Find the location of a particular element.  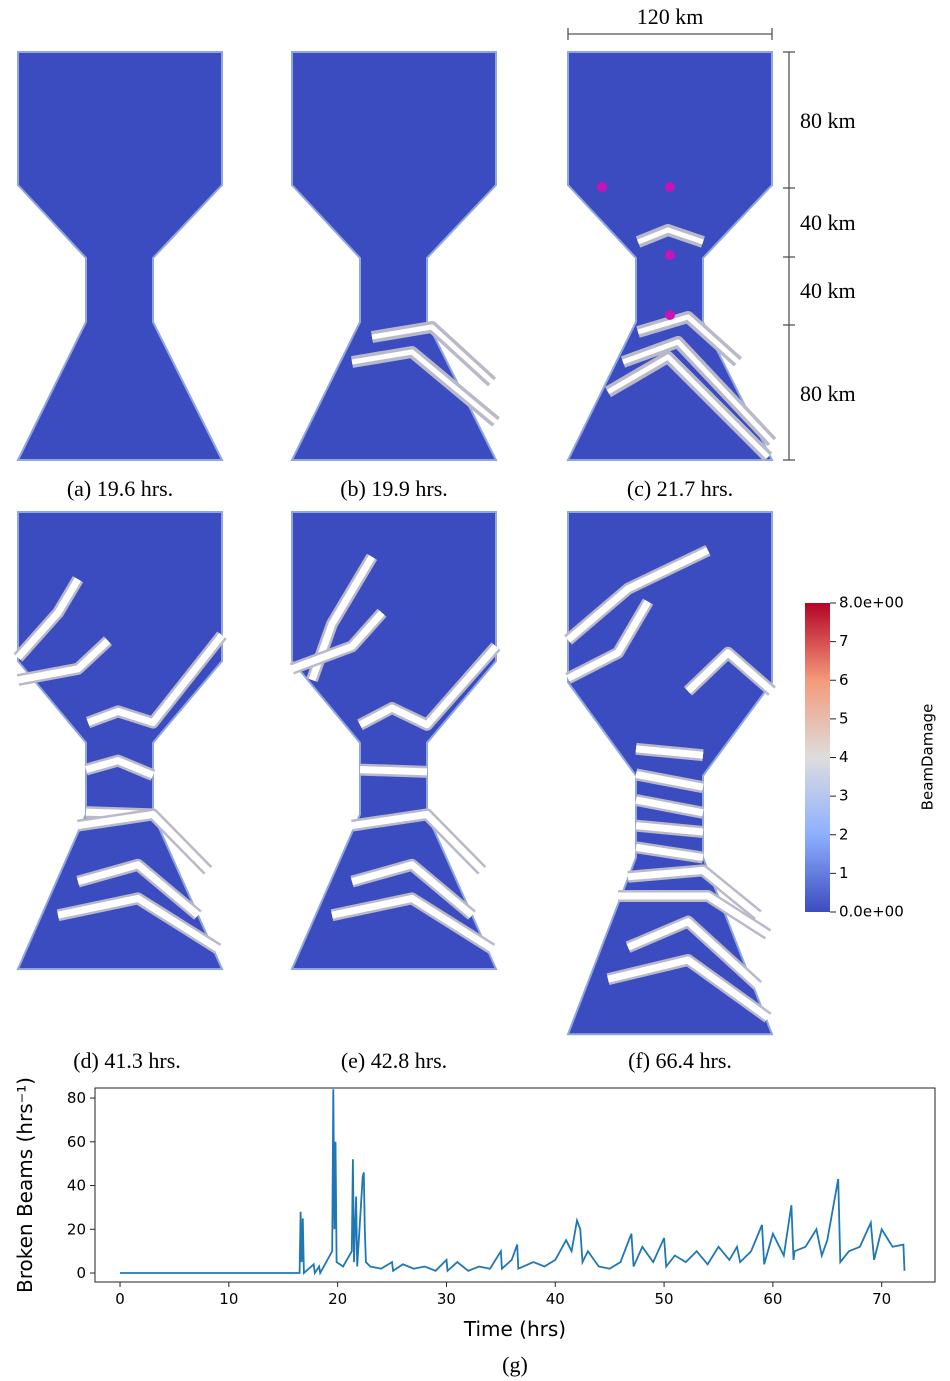

x-tick-label: 10 is located at coordinates (228, 1299).